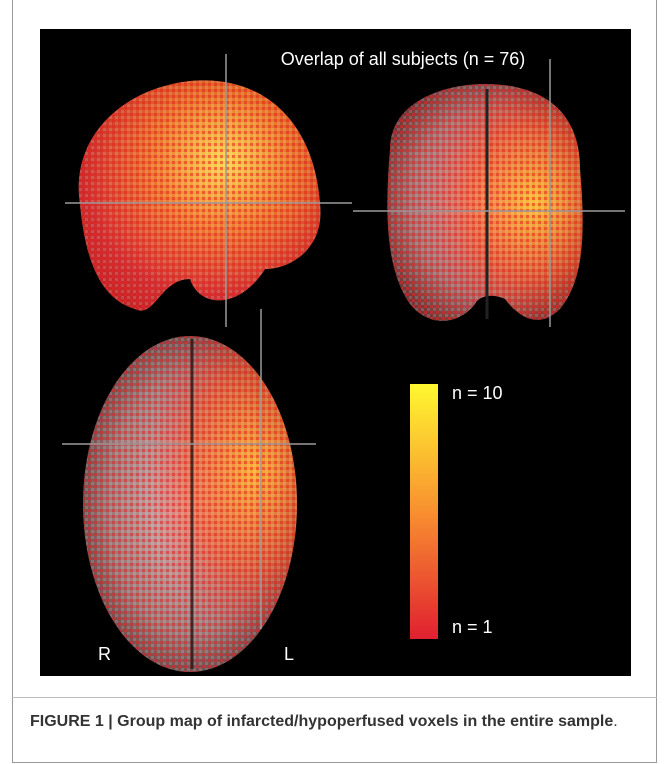 Image resolution: width=671 pixels, height=764 pixels. What do you see at coordinates (472, 627) in the screenshot?
I see `colorbar-bottom-label: n = 1` at bounding box center [472, 627].